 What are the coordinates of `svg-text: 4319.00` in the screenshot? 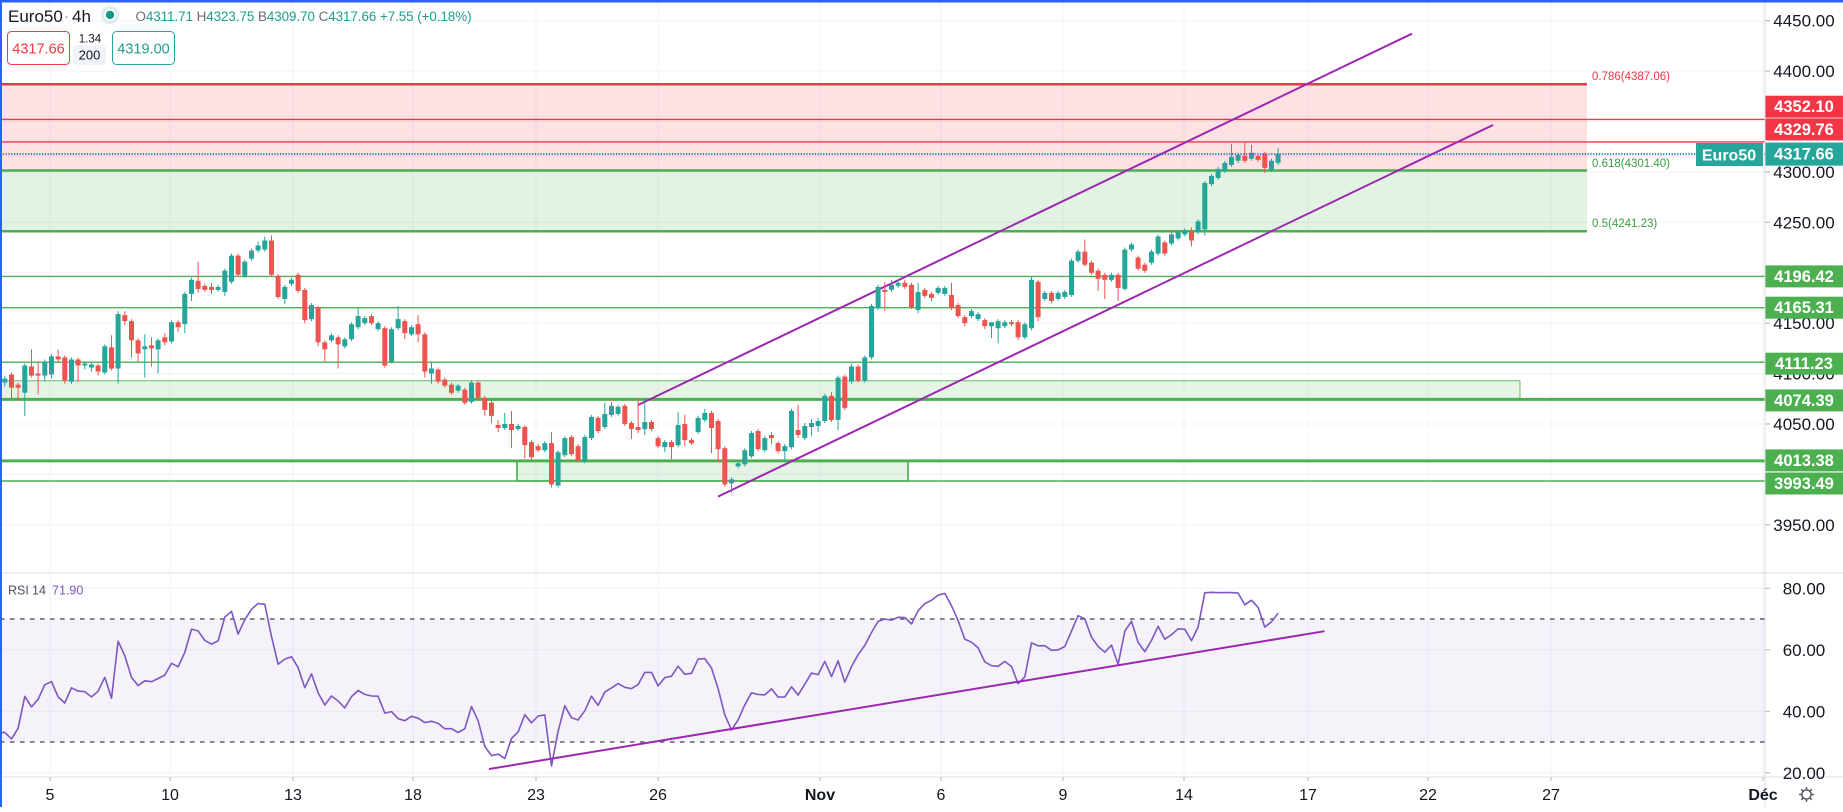 It's located at (143, 50).